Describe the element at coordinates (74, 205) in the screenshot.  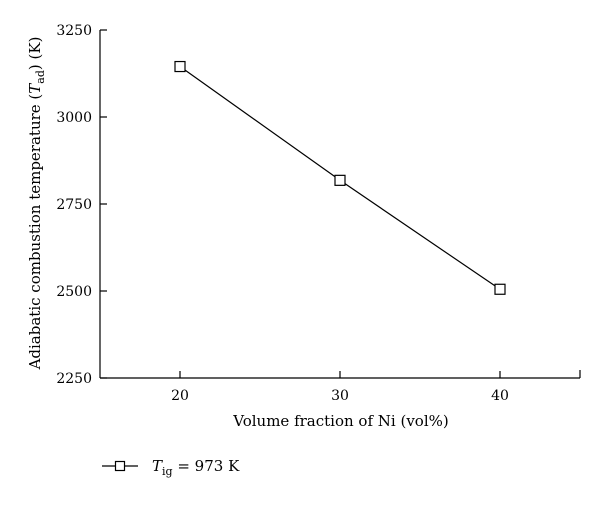
I see `y-tick-label: 2750` at that location.